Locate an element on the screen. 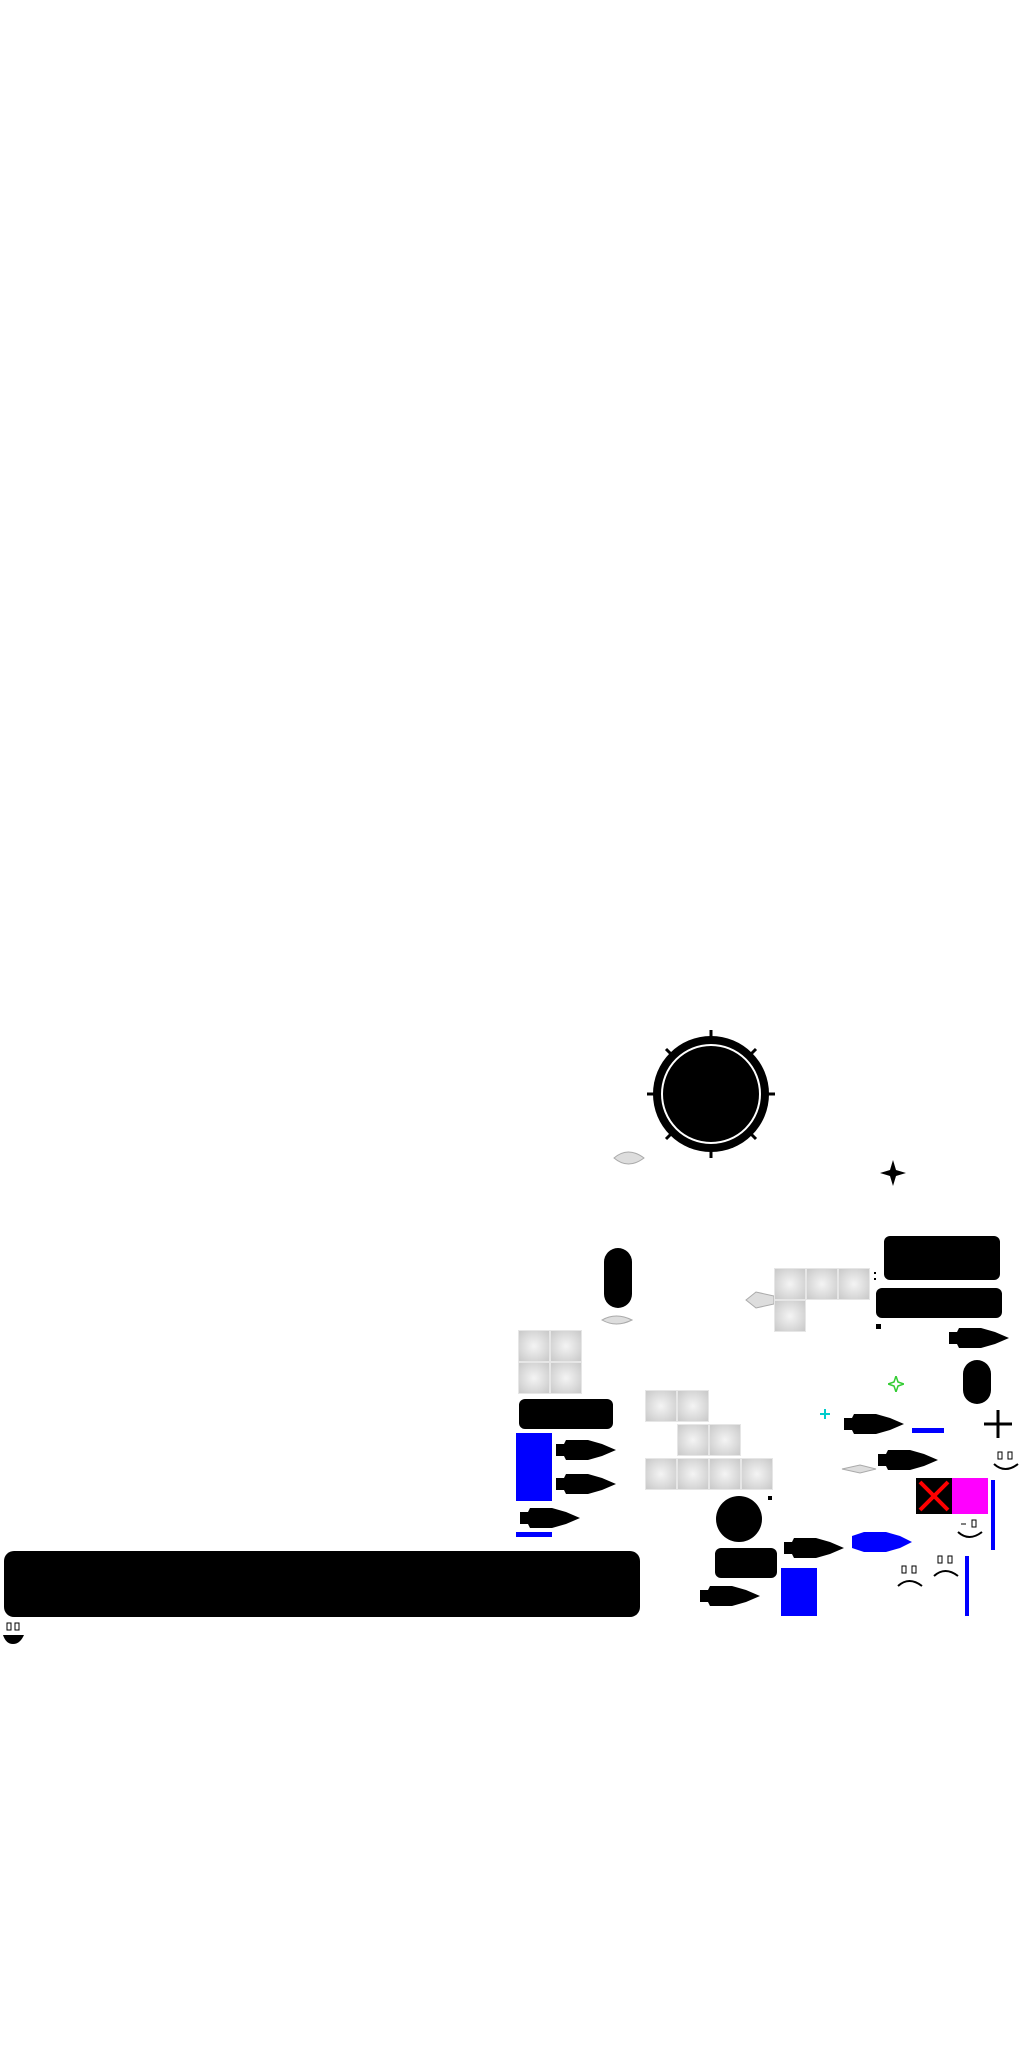  star-icon is located at coordinates (893, 1173).